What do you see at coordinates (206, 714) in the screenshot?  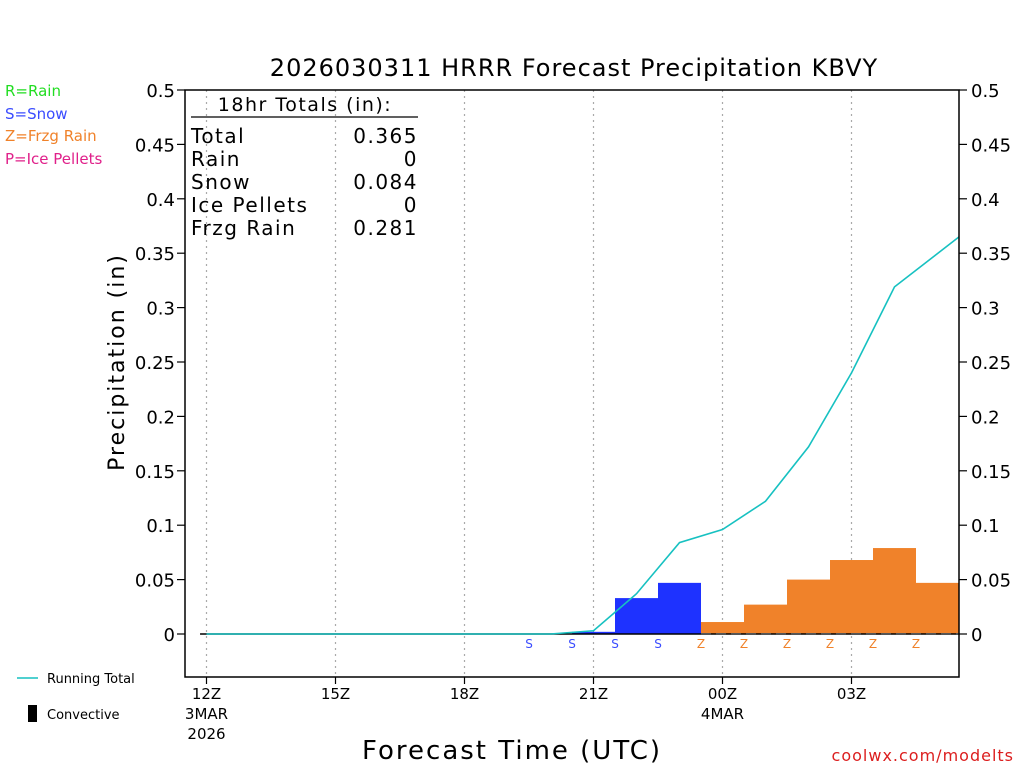 I see `xtick-date-0: 3MAR` at bounding box center [206, 714].